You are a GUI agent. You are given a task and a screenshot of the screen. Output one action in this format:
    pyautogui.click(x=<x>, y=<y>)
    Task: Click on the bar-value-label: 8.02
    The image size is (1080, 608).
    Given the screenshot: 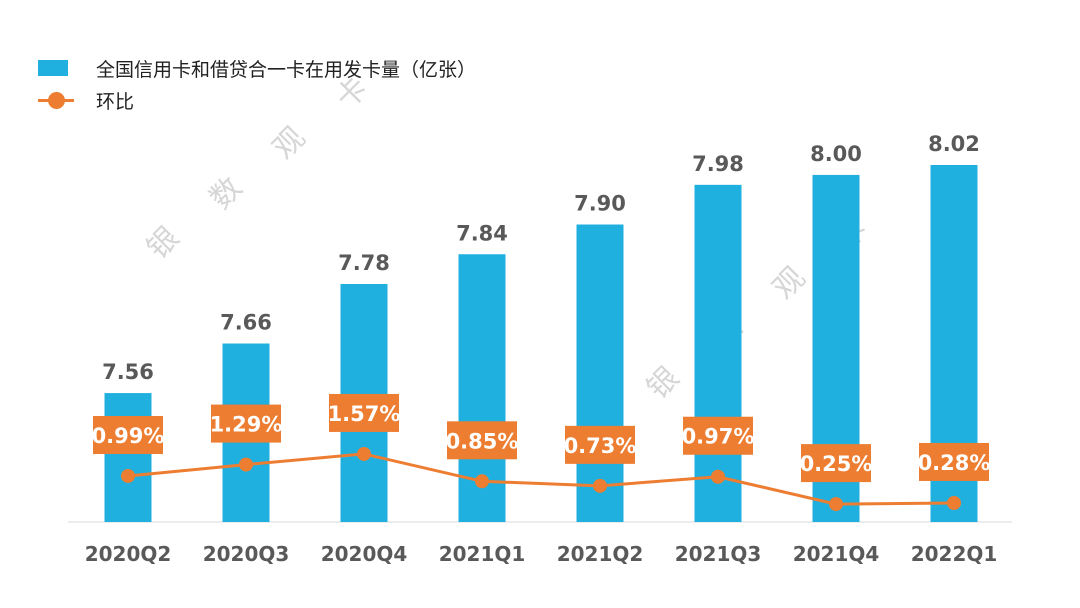 What is the action you would take?
    pyautogui.click(x=954, y=144)
    